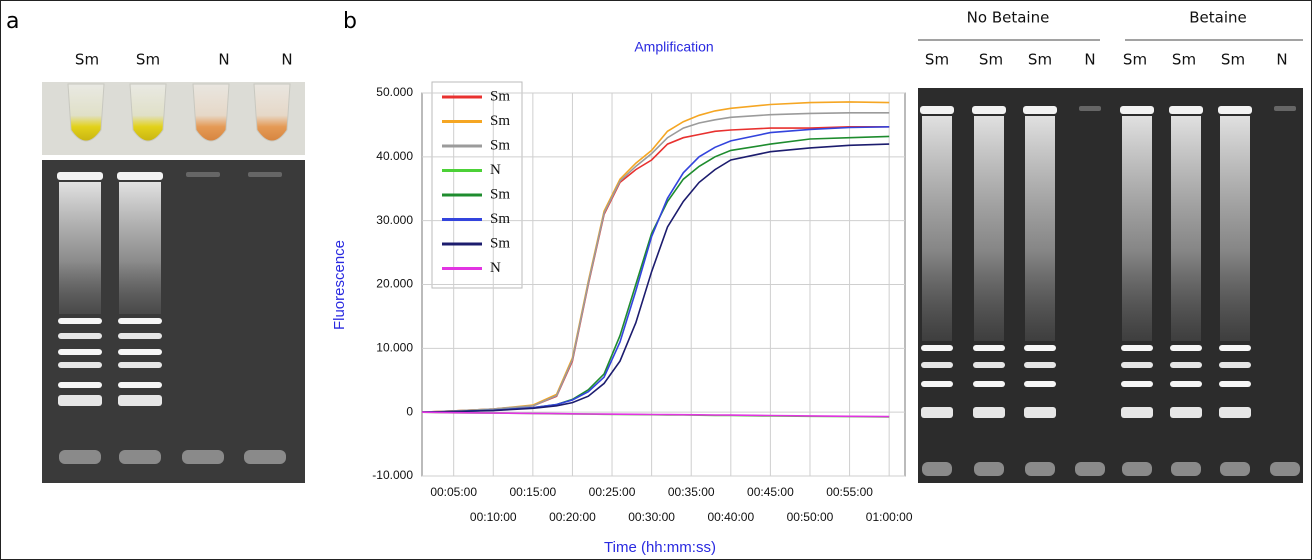  I want to click on group-header: No Betaine, so click(1008, 18).